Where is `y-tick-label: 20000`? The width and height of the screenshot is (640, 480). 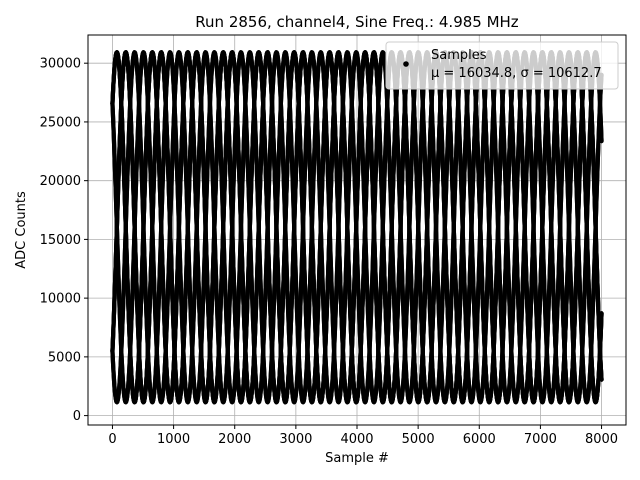 y-tick-label: 20000 is located at coordinates (60, 181).